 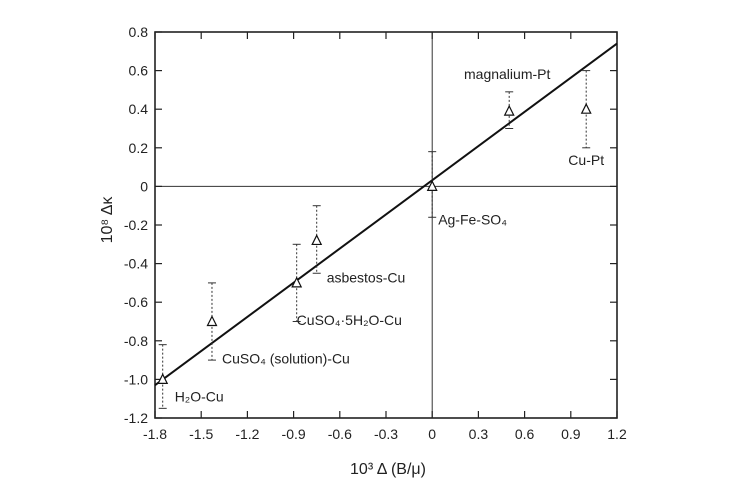 I want to click on y-tick-label: 0.4, so click(x=139, y=109).